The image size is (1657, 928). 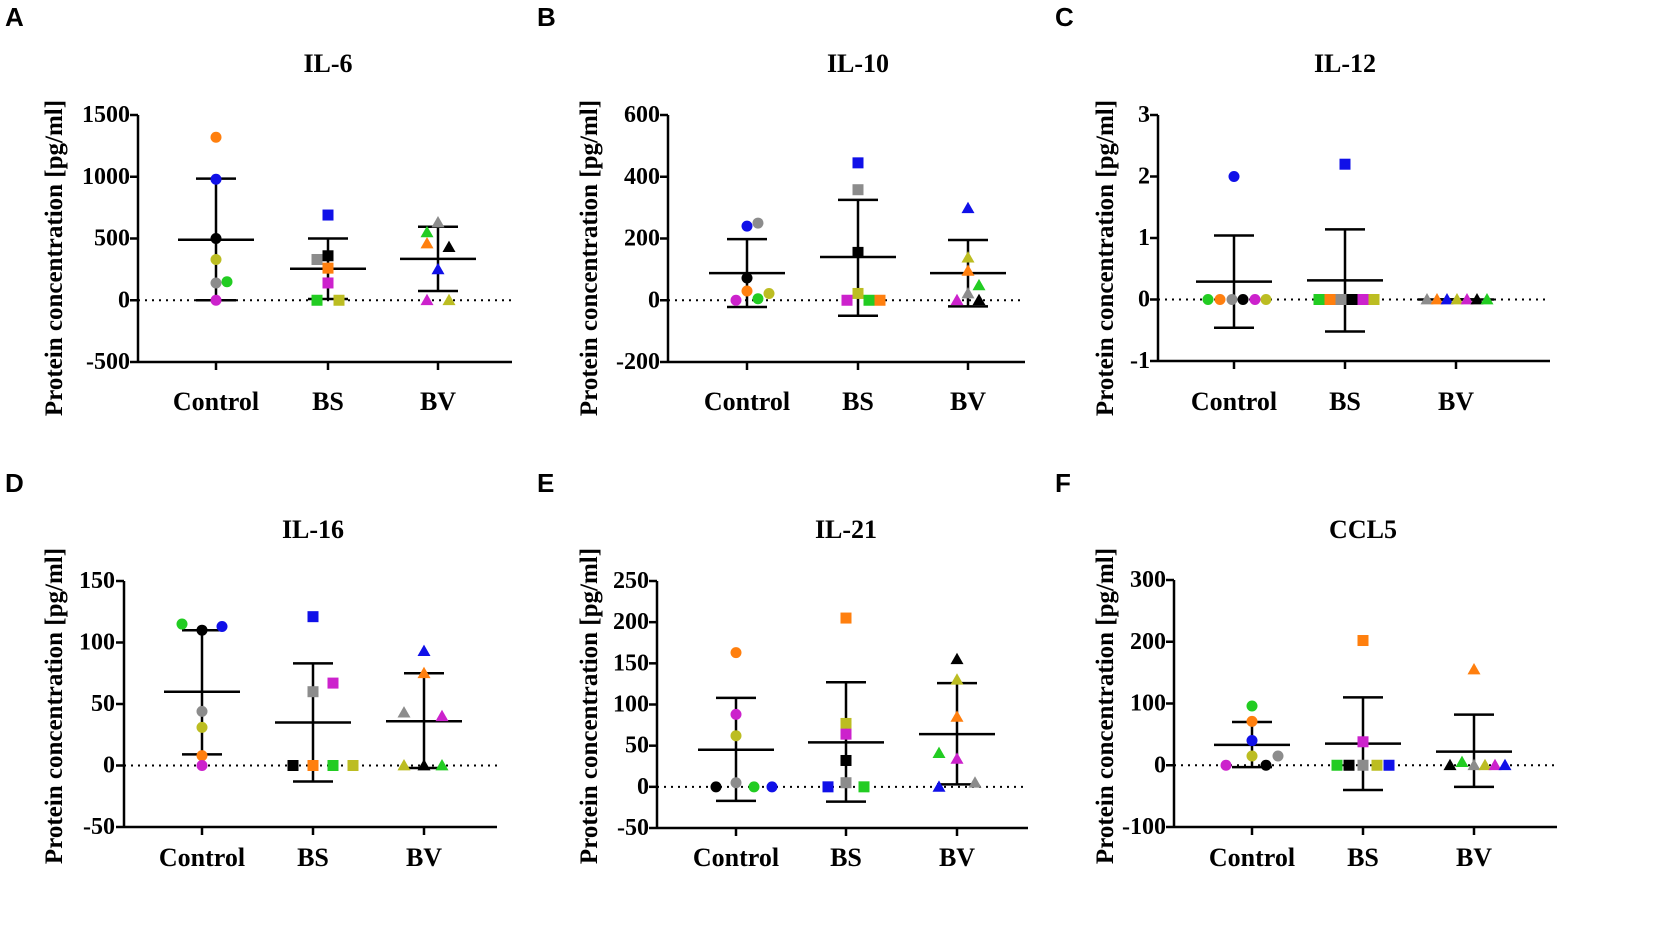 What do you see at coordinates (1144, 238) in the screenshot?
I see `y-tick-label: 1` at bounding box center [1144, 238].